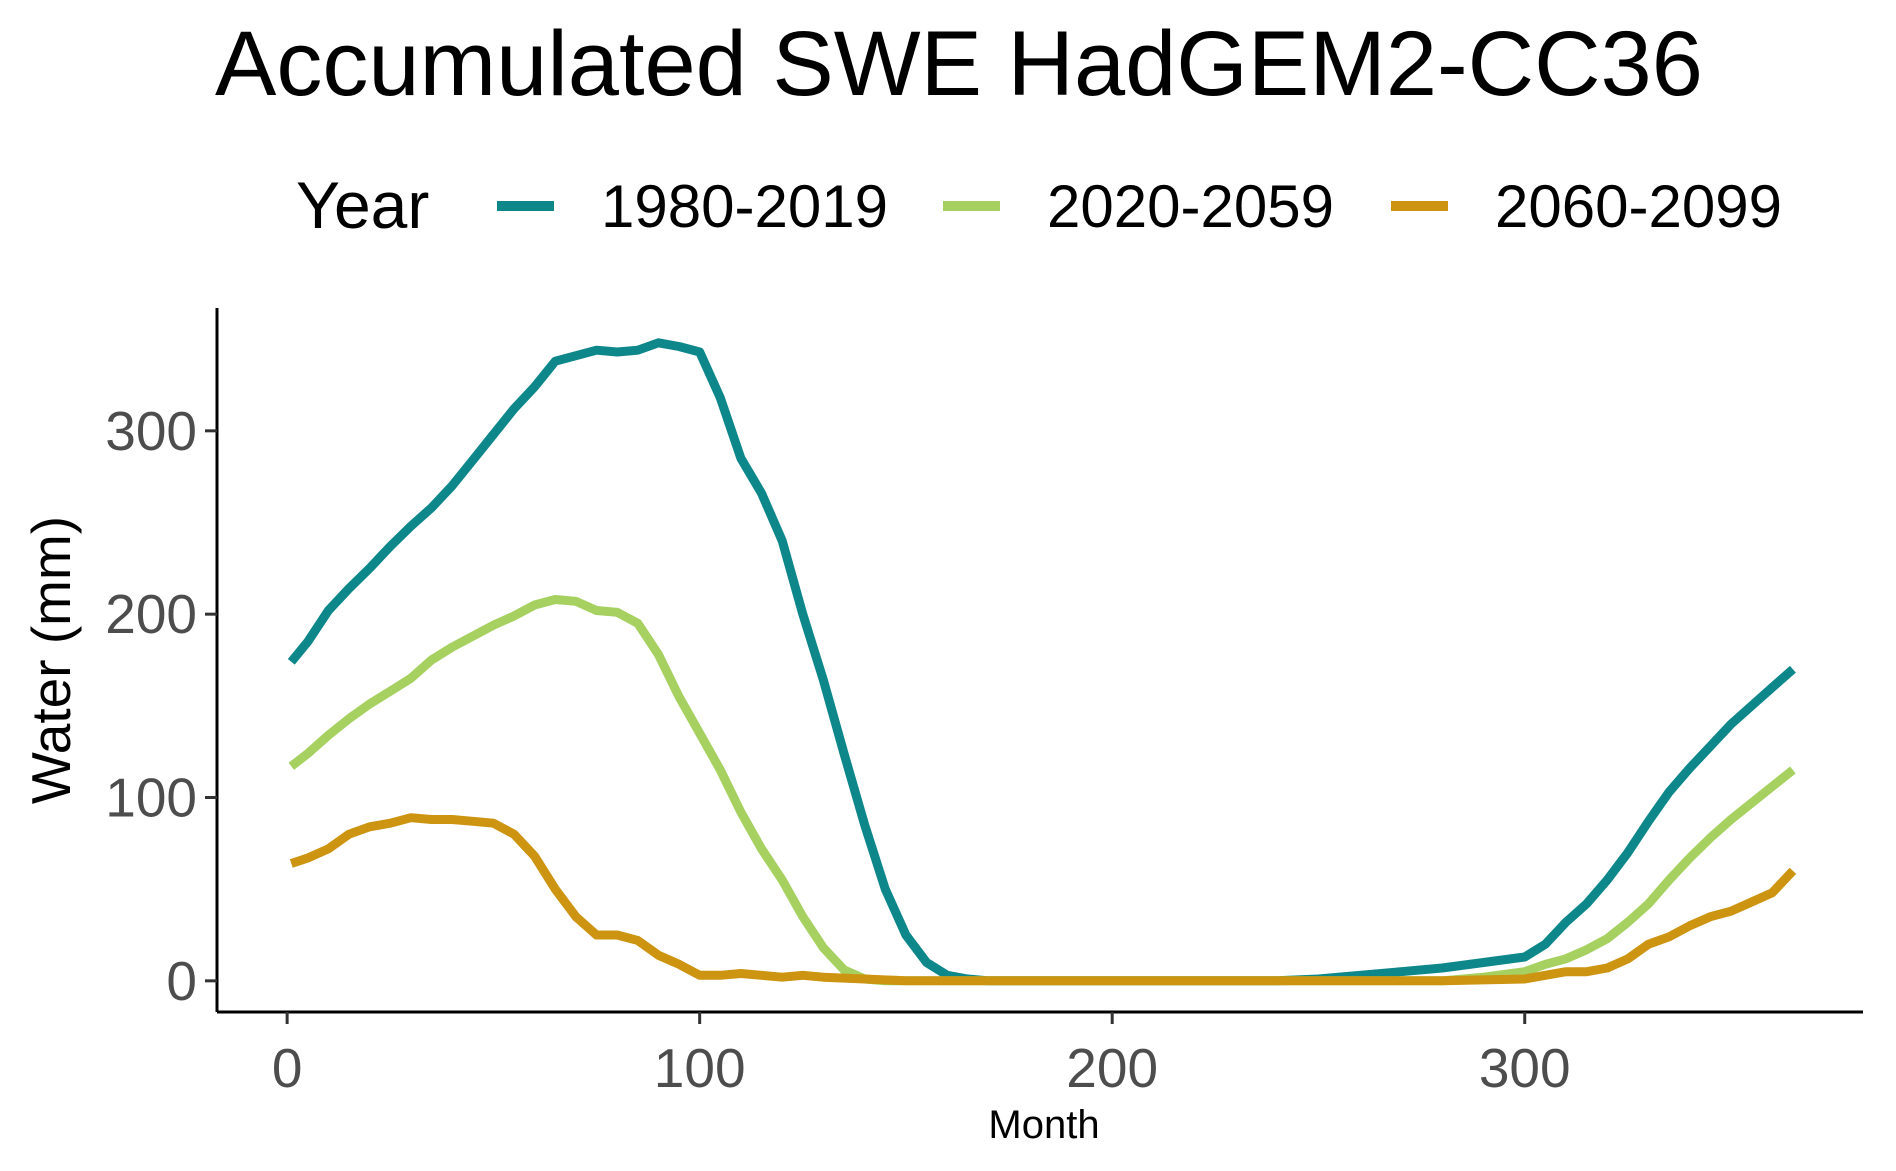  What do you see at coordinates (1190, 206) in the screenshot?
I see `legend-label: 2020-2059` at bounding box center [1190, 206].